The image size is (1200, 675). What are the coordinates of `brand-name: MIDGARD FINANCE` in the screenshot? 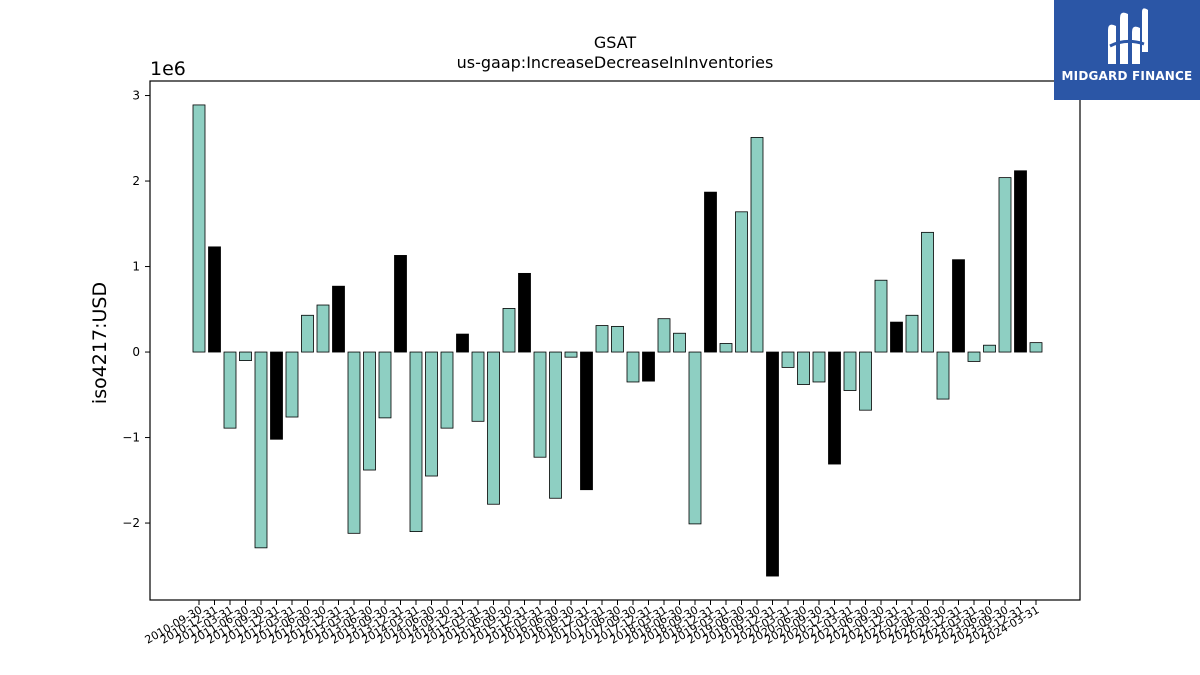 It's located at (1127, 76).